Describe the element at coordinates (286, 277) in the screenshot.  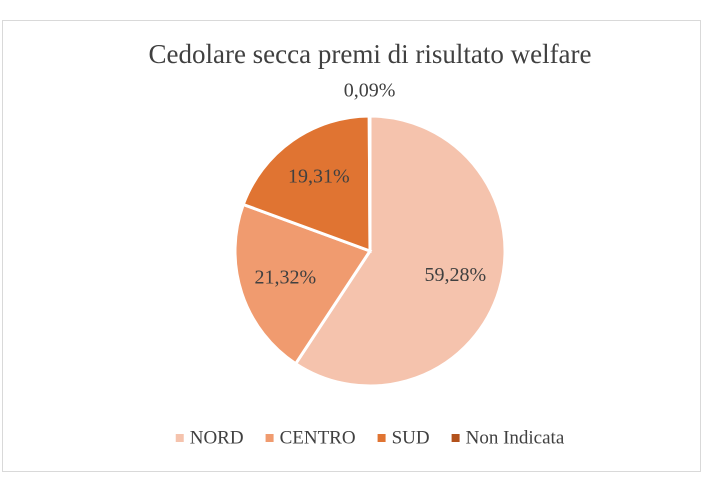
I see `data-label: 21,32%` at that location.